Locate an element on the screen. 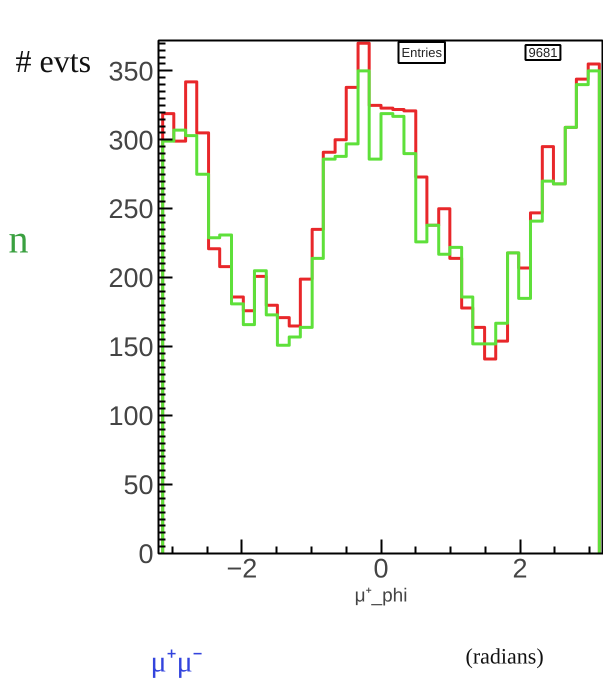 Image resolution: width=603 pixels, height=678 pixels. y-tick-label: 50 is located at coordinates (138, 485).